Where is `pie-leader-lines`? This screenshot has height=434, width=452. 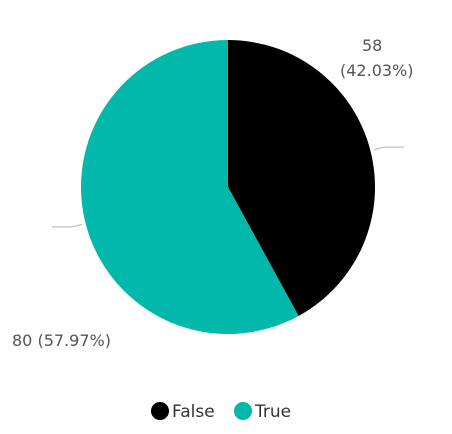 pie-leader-lines is located at coordinates (228, 187).